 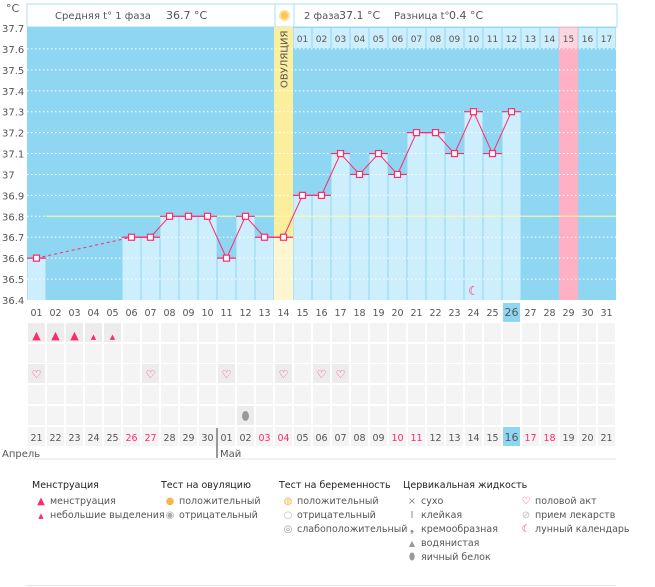 I want to click on y-axis-unit: °C, so click(x=13, y=8).